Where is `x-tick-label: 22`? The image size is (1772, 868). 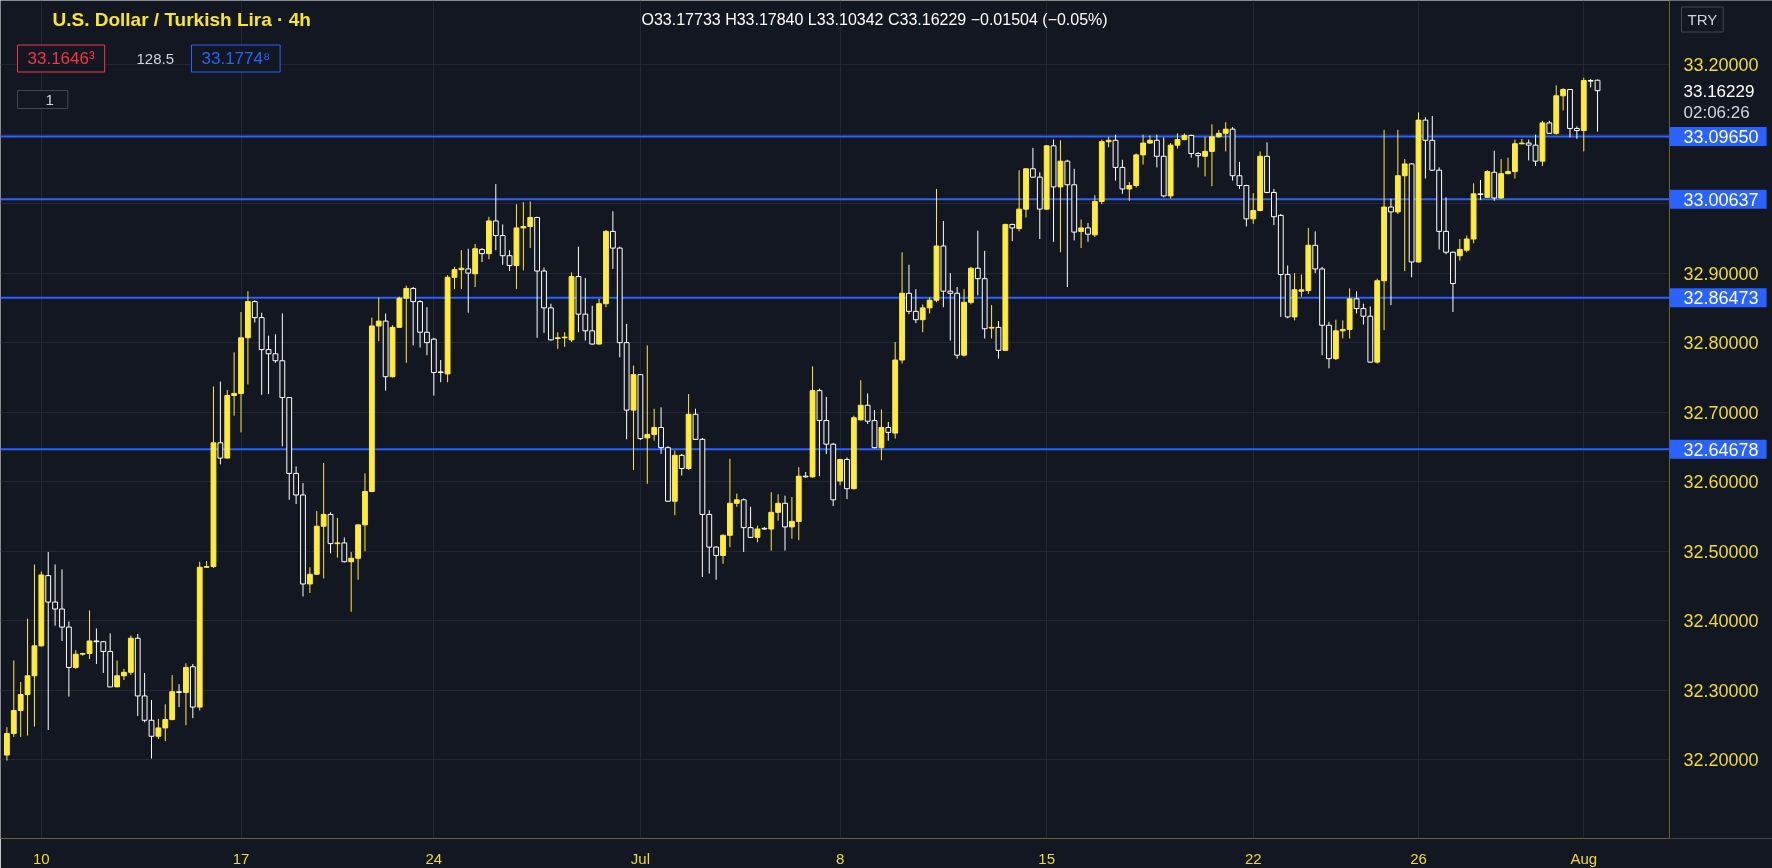
x-tick-label: 22 is located at coordinates (1253, 858).